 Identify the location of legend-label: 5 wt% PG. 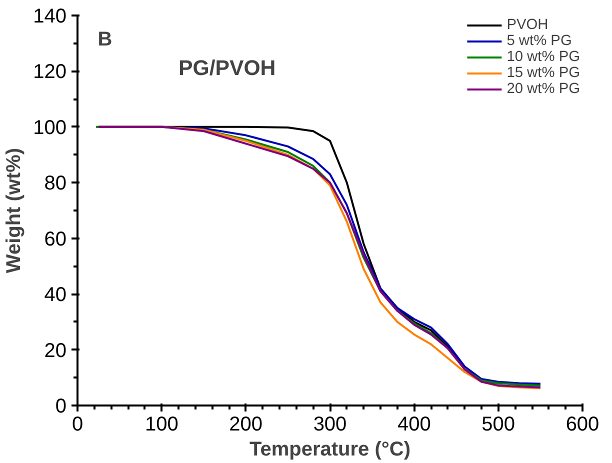
(539, 41).